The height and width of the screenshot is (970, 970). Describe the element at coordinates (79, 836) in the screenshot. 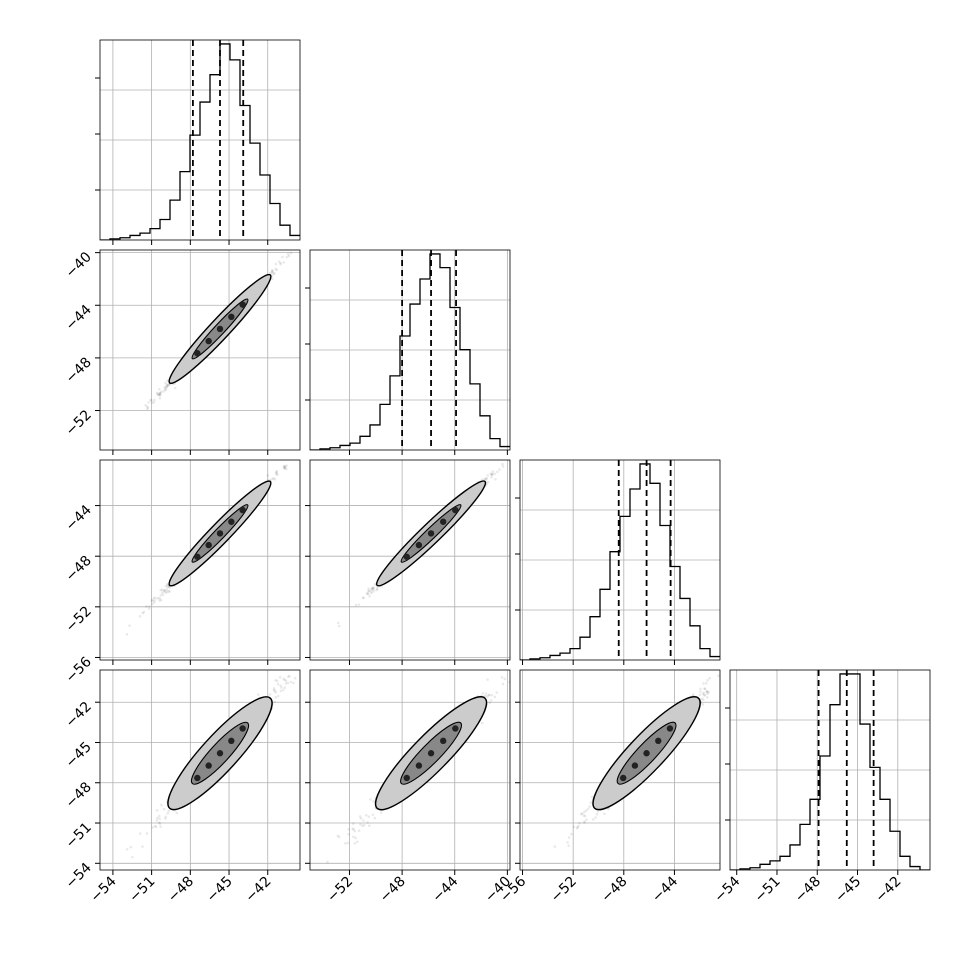

I see `ytick-label-3-1: −51` at that location.